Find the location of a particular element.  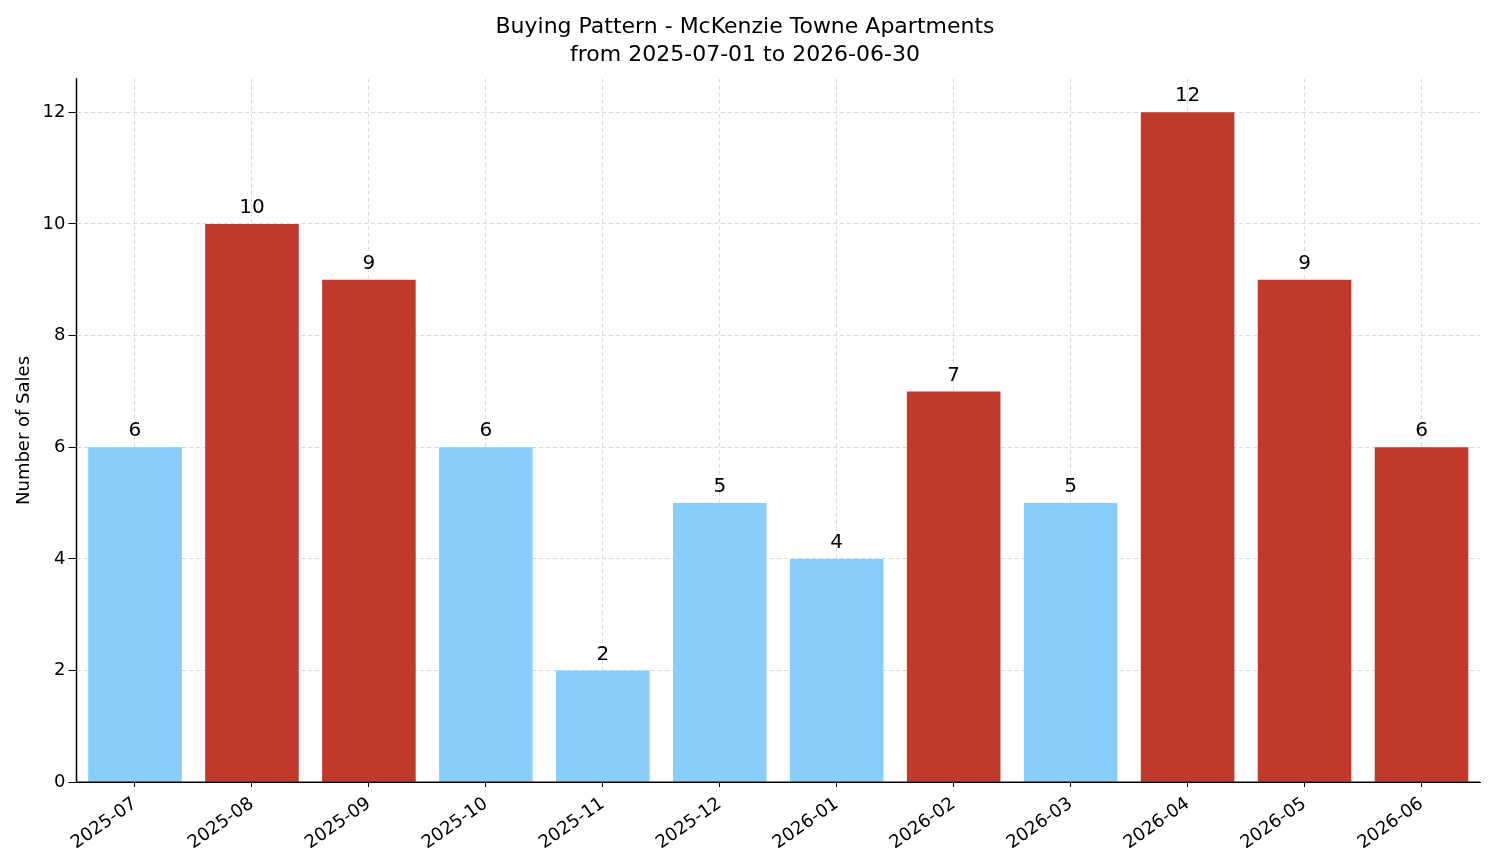

y-tick-label: 12 is located at coordinates (54, 110).